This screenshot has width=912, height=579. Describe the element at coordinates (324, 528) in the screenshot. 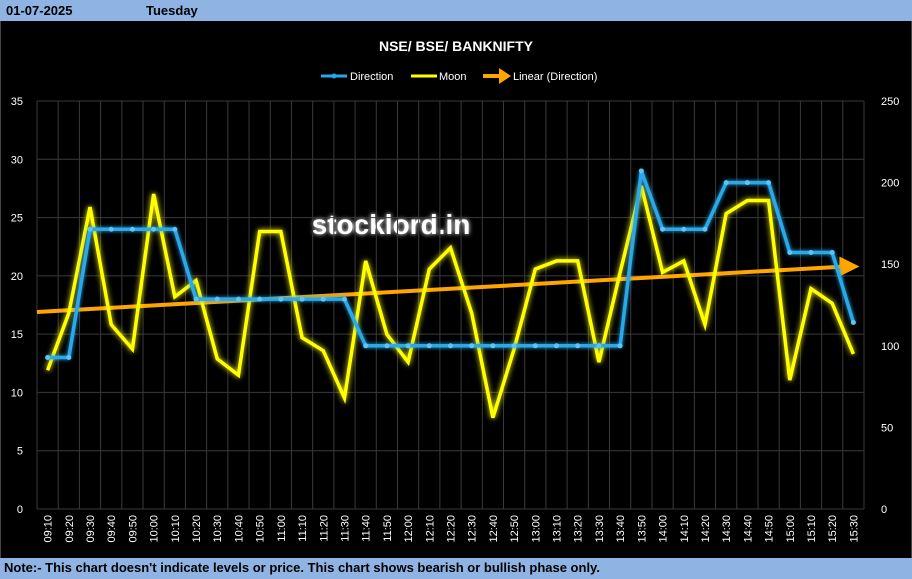

I see `x-tick-label: 11:20` at that location.